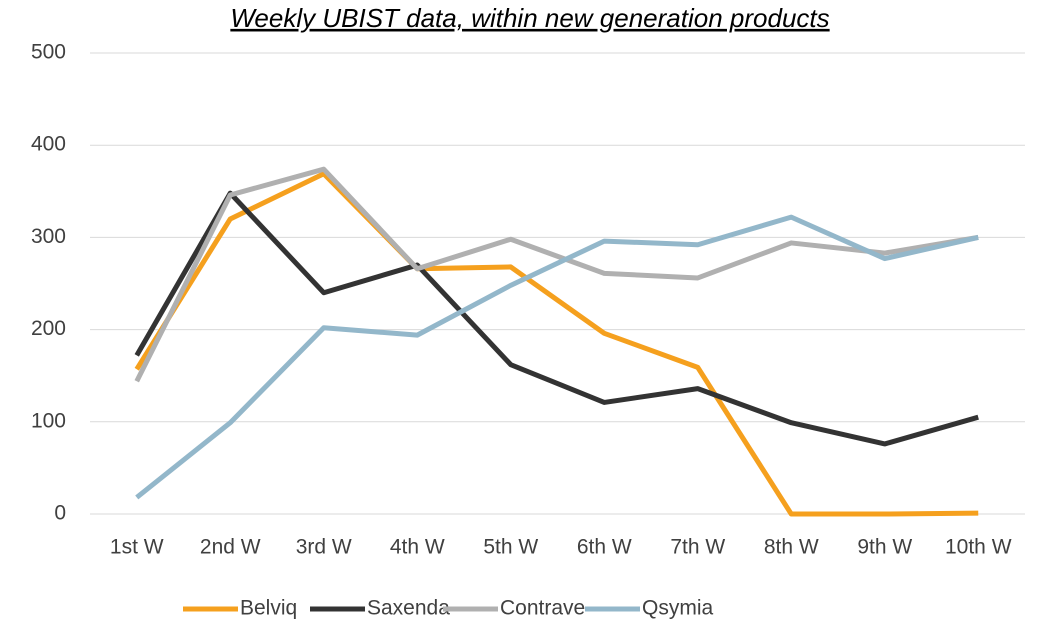  I want to click on y-tick-label: 300, so click(48, 236).